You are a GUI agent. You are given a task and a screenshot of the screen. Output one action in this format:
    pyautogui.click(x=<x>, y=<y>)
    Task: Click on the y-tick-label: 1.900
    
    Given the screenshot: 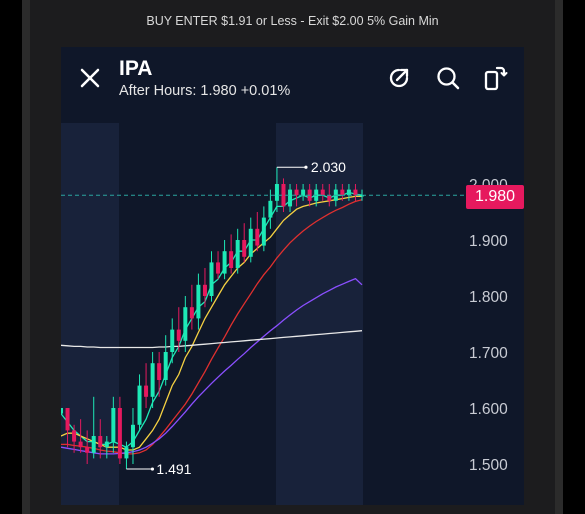 What is the action you would take?
    pyautogui.click(x=488, y=241)
    